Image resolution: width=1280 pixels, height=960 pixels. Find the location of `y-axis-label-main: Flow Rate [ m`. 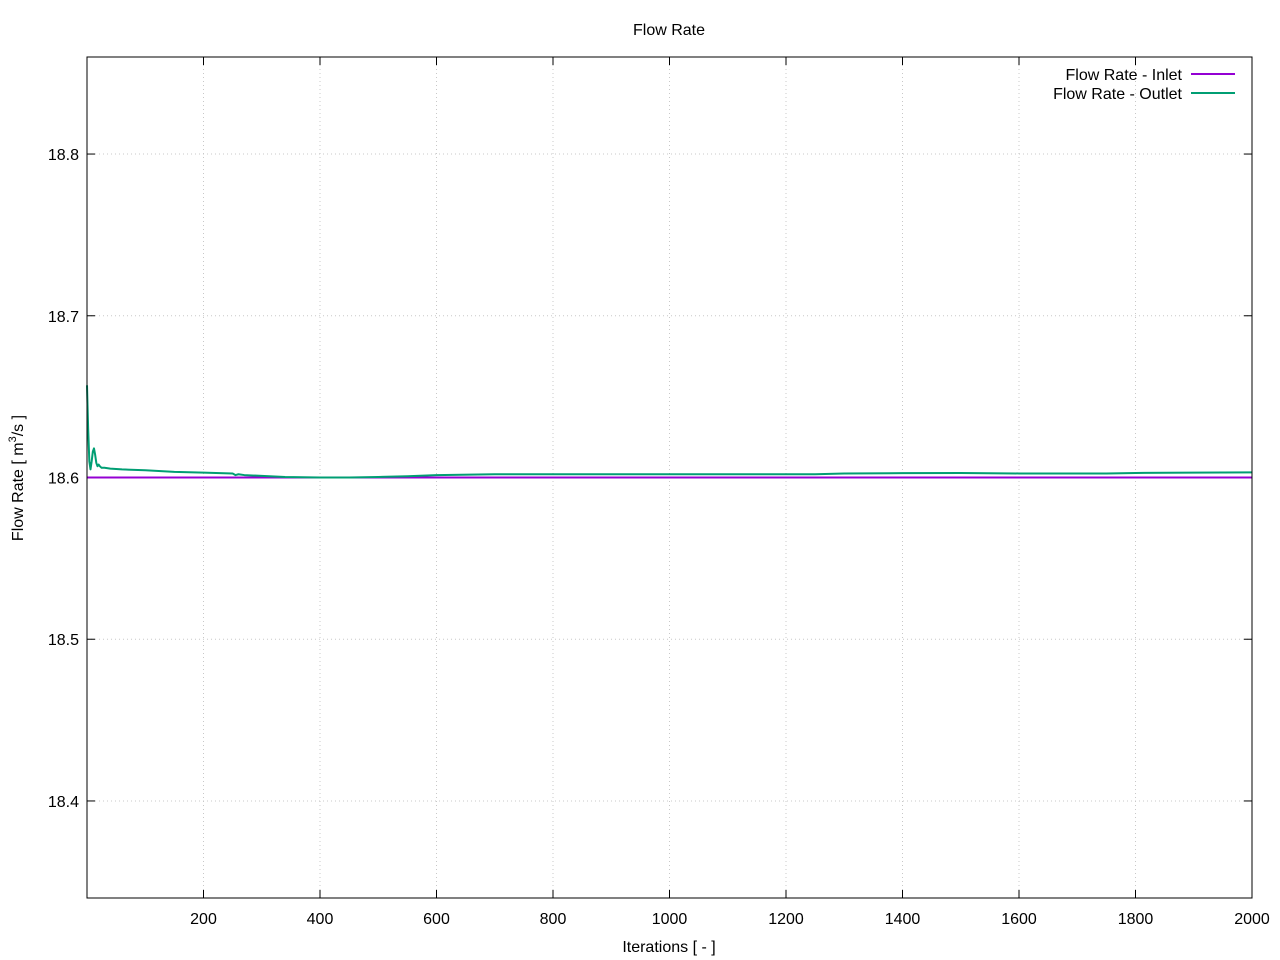

y-axis-label-main: Flow Rate [ m is located at coordinates (18, 491).